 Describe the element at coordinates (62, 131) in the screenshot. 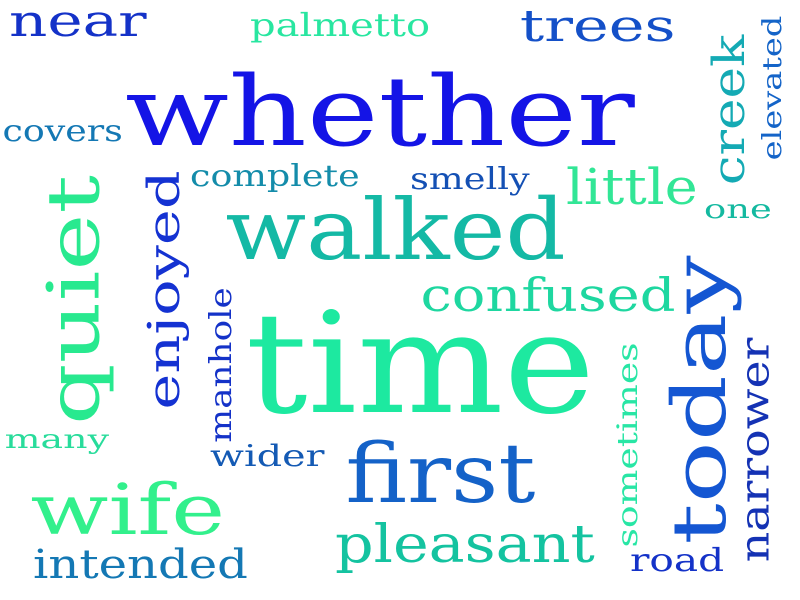

I see `word-covers: covers` at that location.